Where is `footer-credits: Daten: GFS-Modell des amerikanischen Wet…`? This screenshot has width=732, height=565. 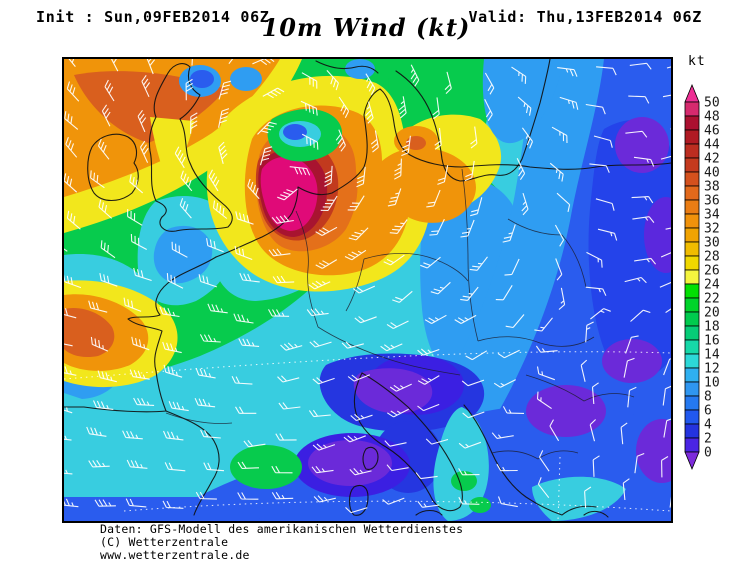 footer-credits: Daten: GFS-Modell des amerikanischen Wet… is located at coordinates (281, 542).